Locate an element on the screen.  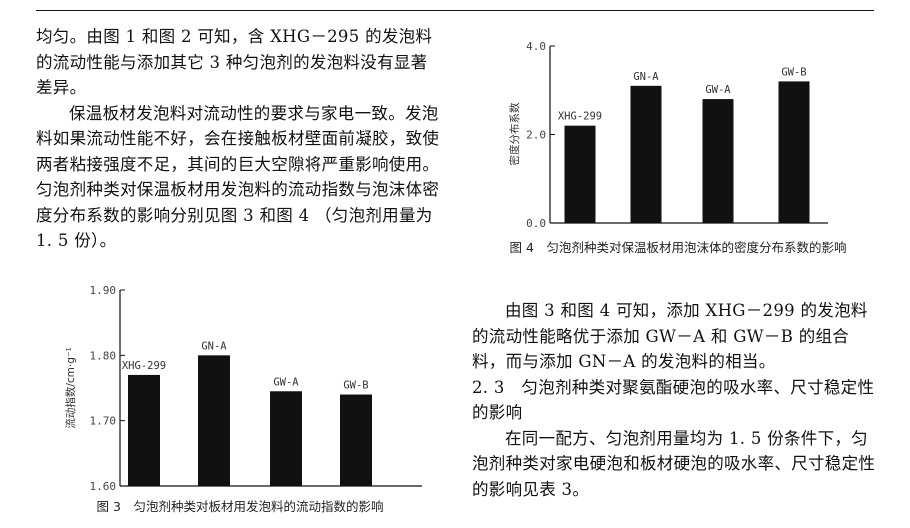
fig4-bar-gw-b is located at coordinates (794, 152).